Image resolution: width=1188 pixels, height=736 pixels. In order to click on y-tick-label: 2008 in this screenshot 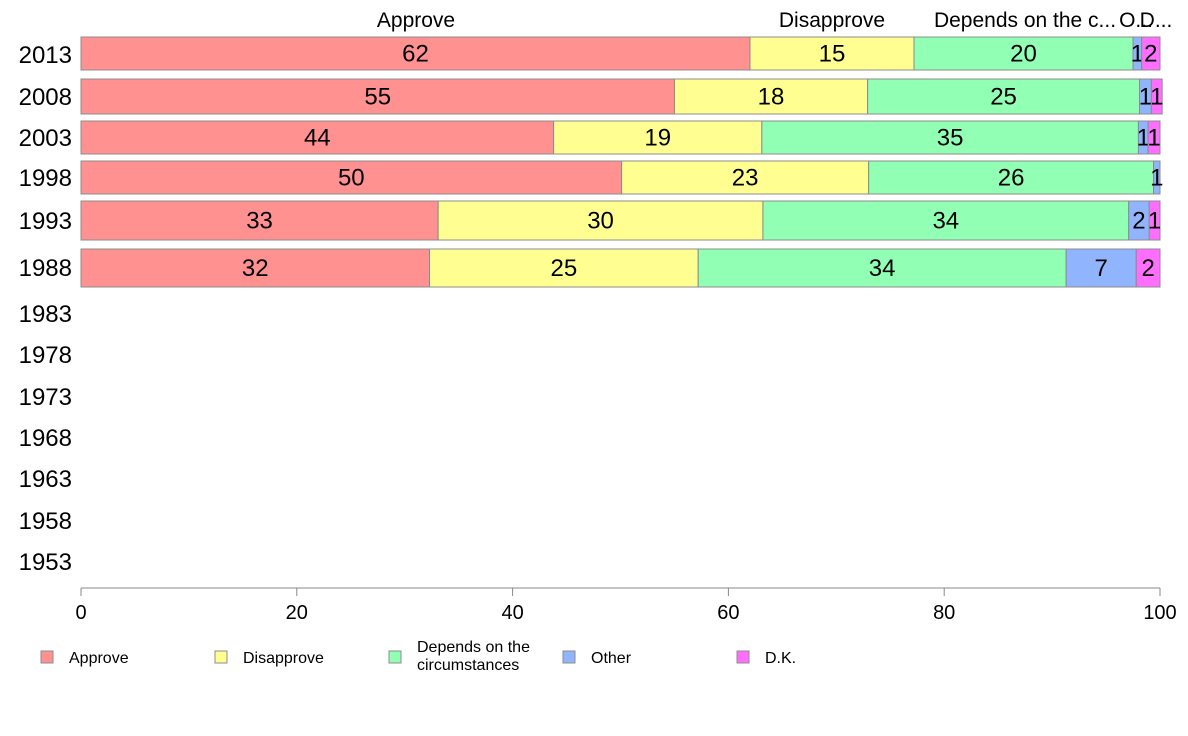, I will do `click(45, 97)`.